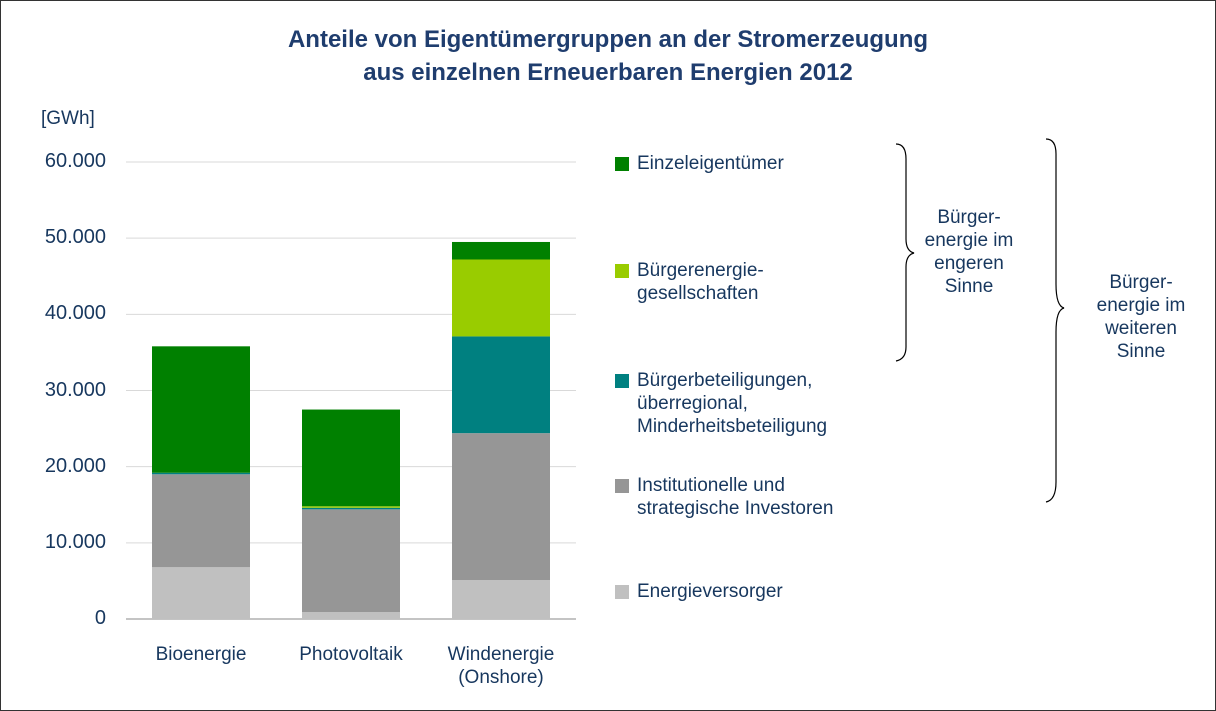  Describe the element at coordinates (75, 541) in the screenshot. I see `y-tick-label: 10.000` at that location.